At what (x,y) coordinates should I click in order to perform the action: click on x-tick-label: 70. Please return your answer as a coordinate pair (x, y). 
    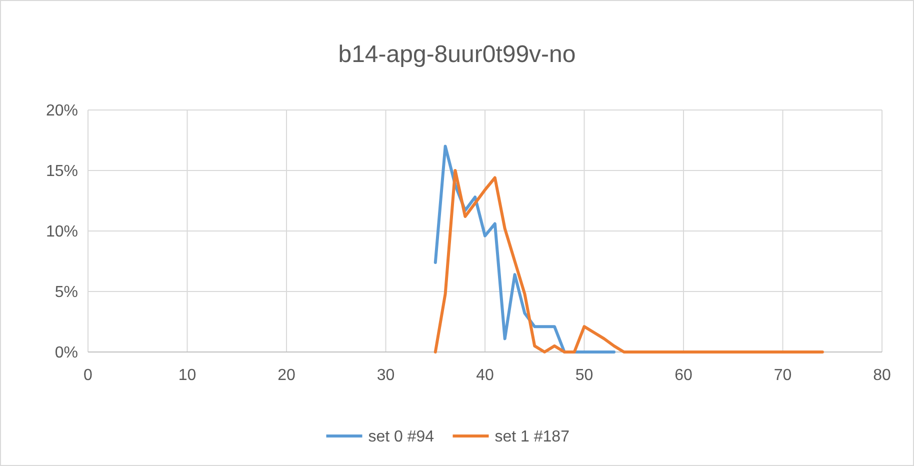
    Looking at the image, I should click on (783, 375).